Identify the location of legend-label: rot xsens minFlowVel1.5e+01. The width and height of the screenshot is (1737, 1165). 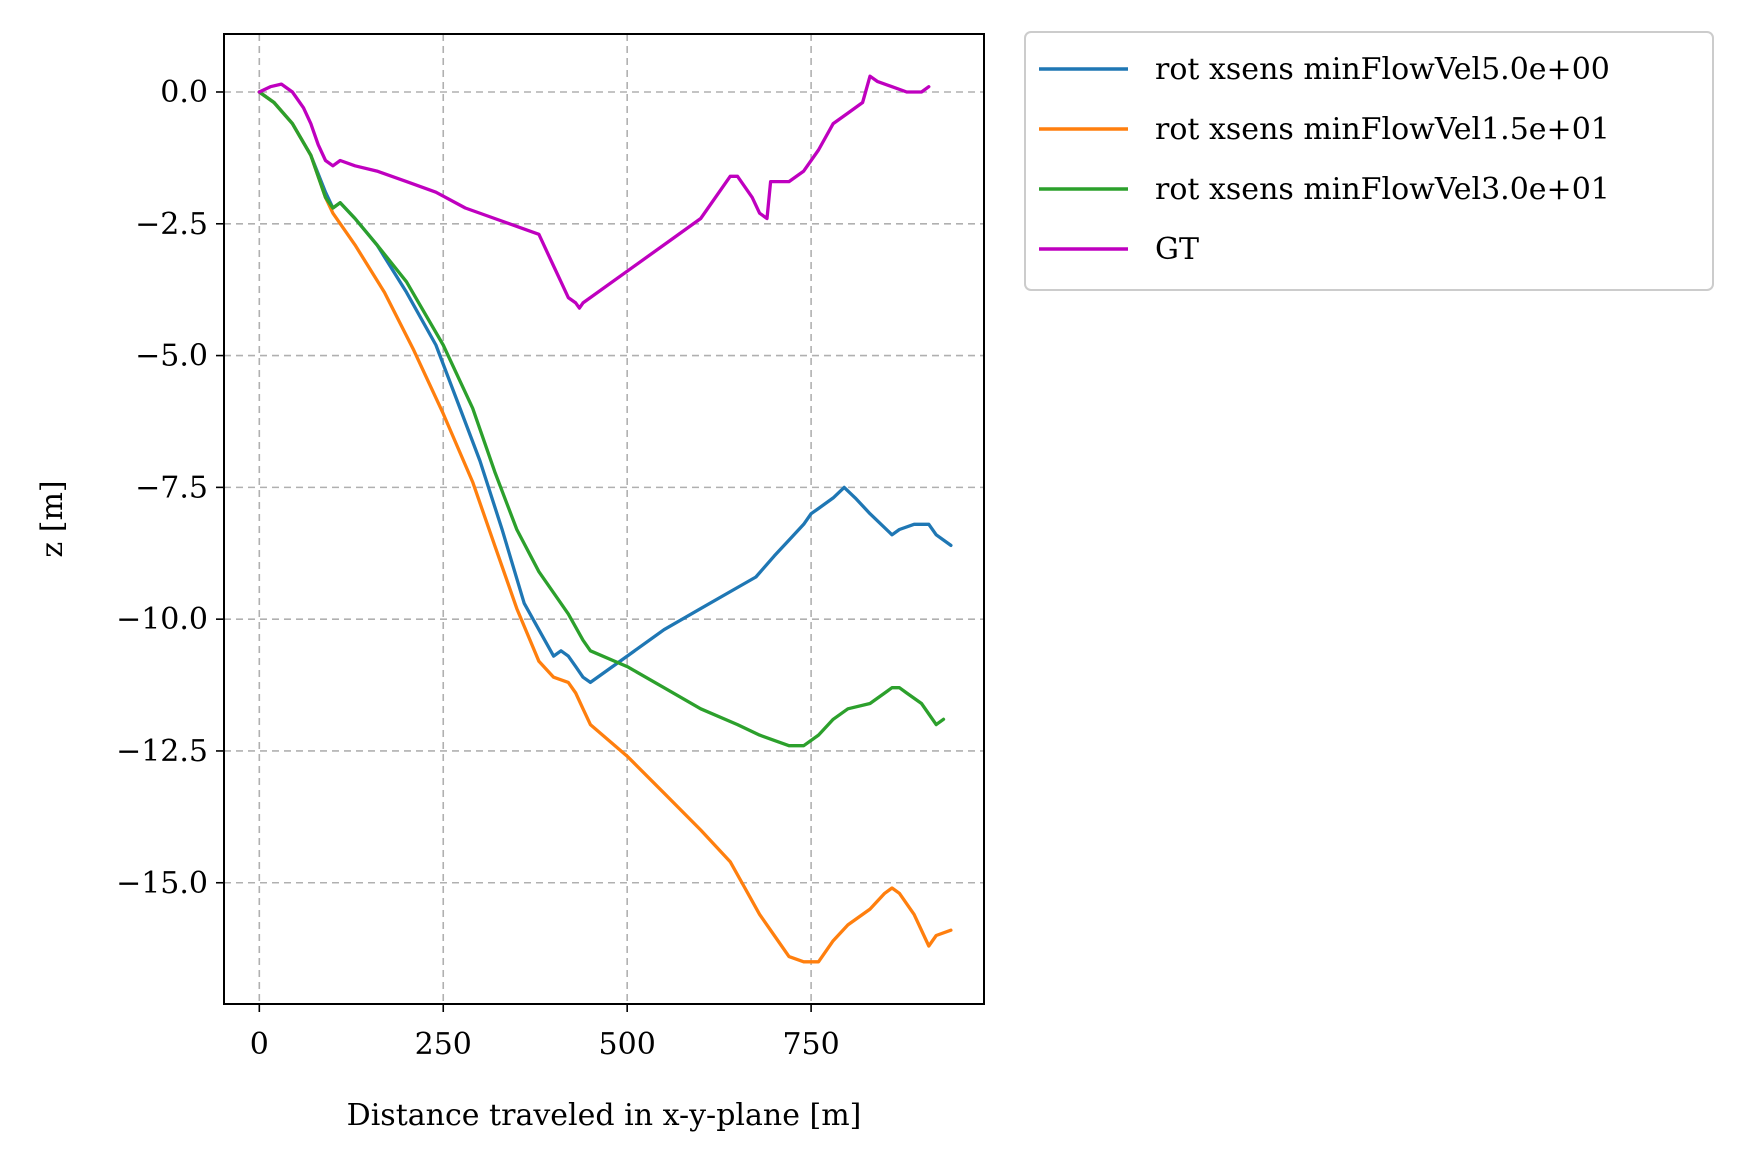
(1382, 129).